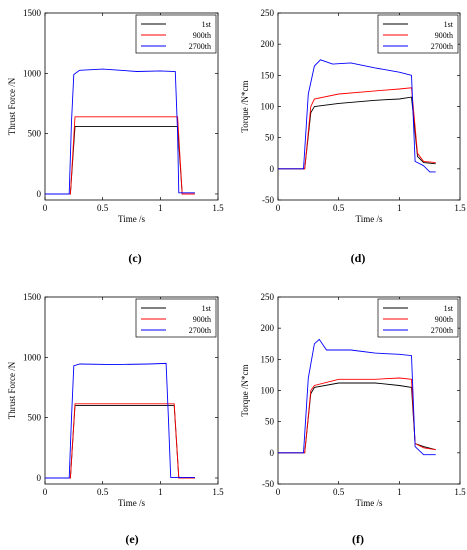  Describe the element at coordinates (131, 539) in the screenshot. I see `panel-label: (e)` at that location.